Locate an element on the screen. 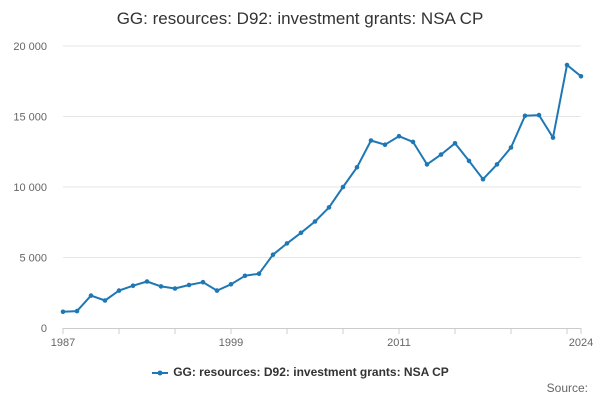 This screenshot has height=400, width=600. y-axis: 0 5 000 10 000 15 000 20 000 is located at coordinates (30, 188).